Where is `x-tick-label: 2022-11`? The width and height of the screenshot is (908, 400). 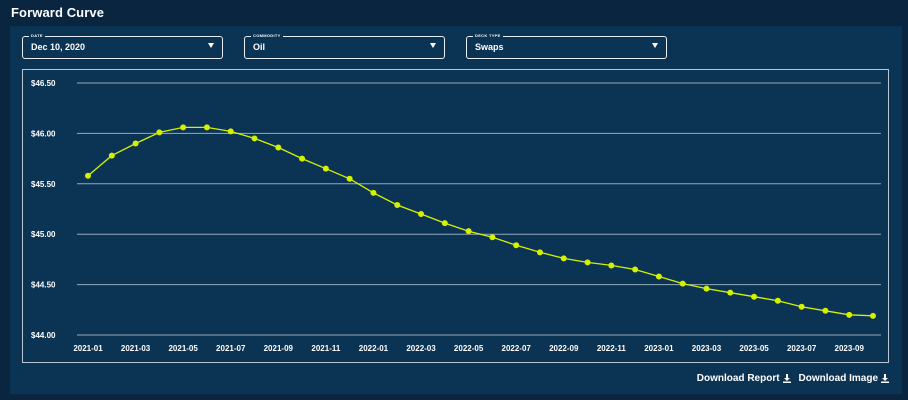
x-tick-label: 2022-11 is located at coordinates (611, 348).